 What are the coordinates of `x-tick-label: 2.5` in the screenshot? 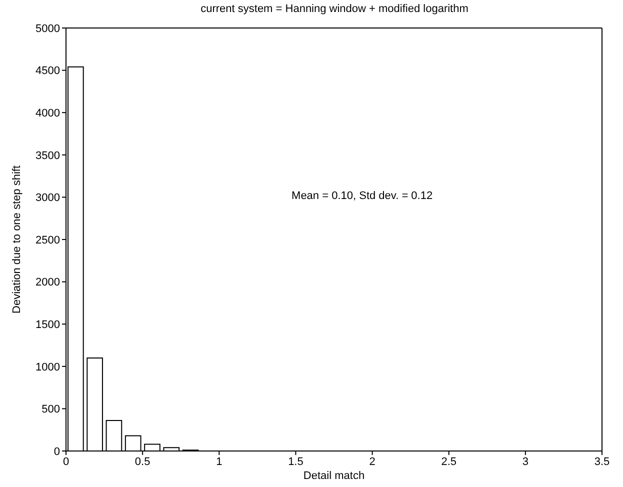 It's located at (449, 462).